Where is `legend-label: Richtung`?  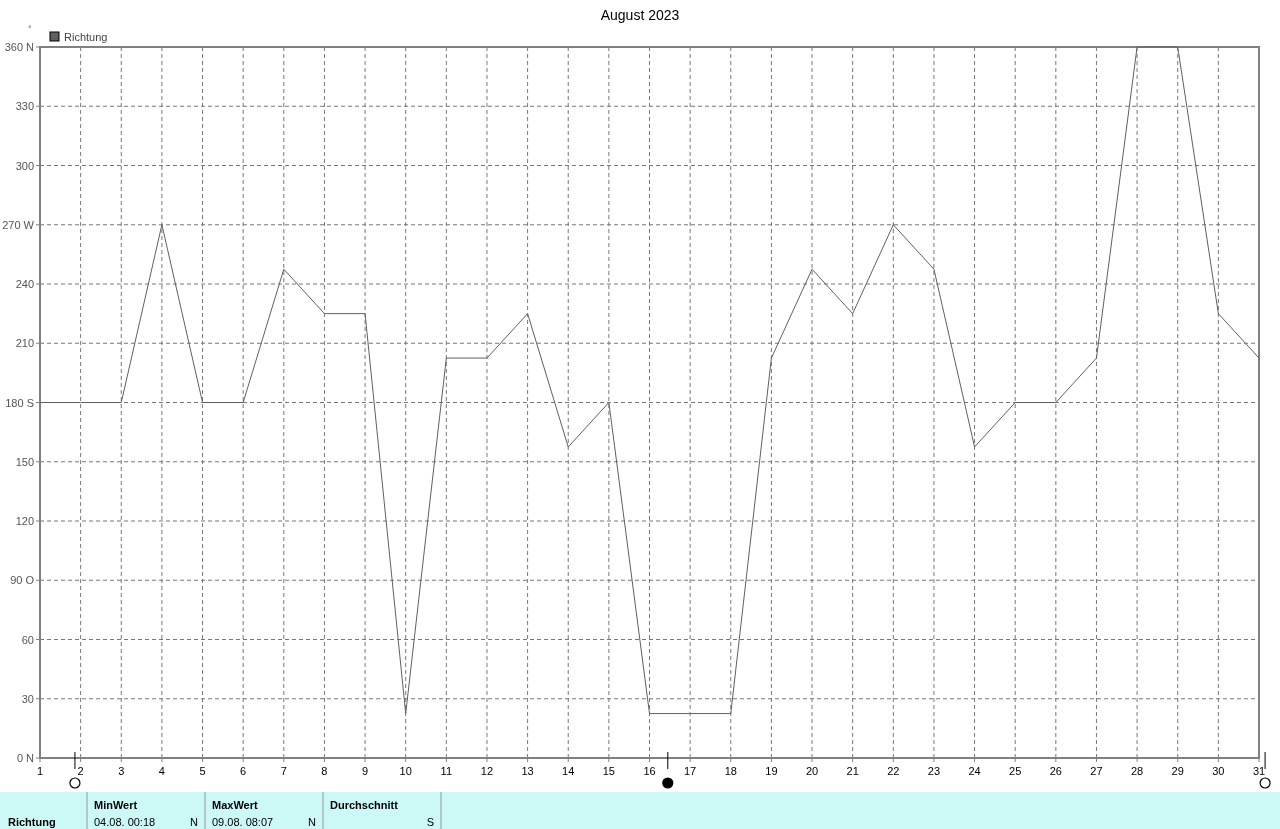 legend-label: Richtung is located at coordinates (86, 37).